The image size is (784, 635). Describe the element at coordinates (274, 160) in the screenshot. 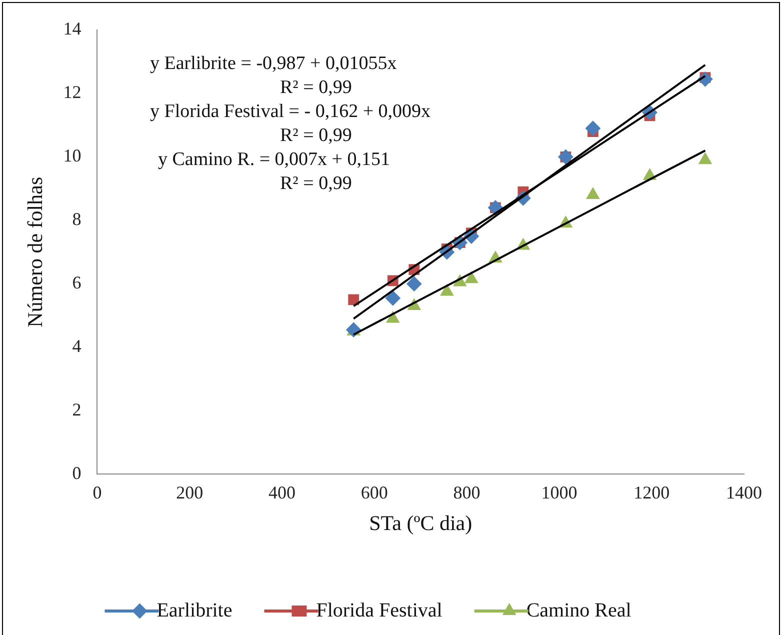

I see `annotation: y Camino R. = 0,007x + 0,151` at that location.